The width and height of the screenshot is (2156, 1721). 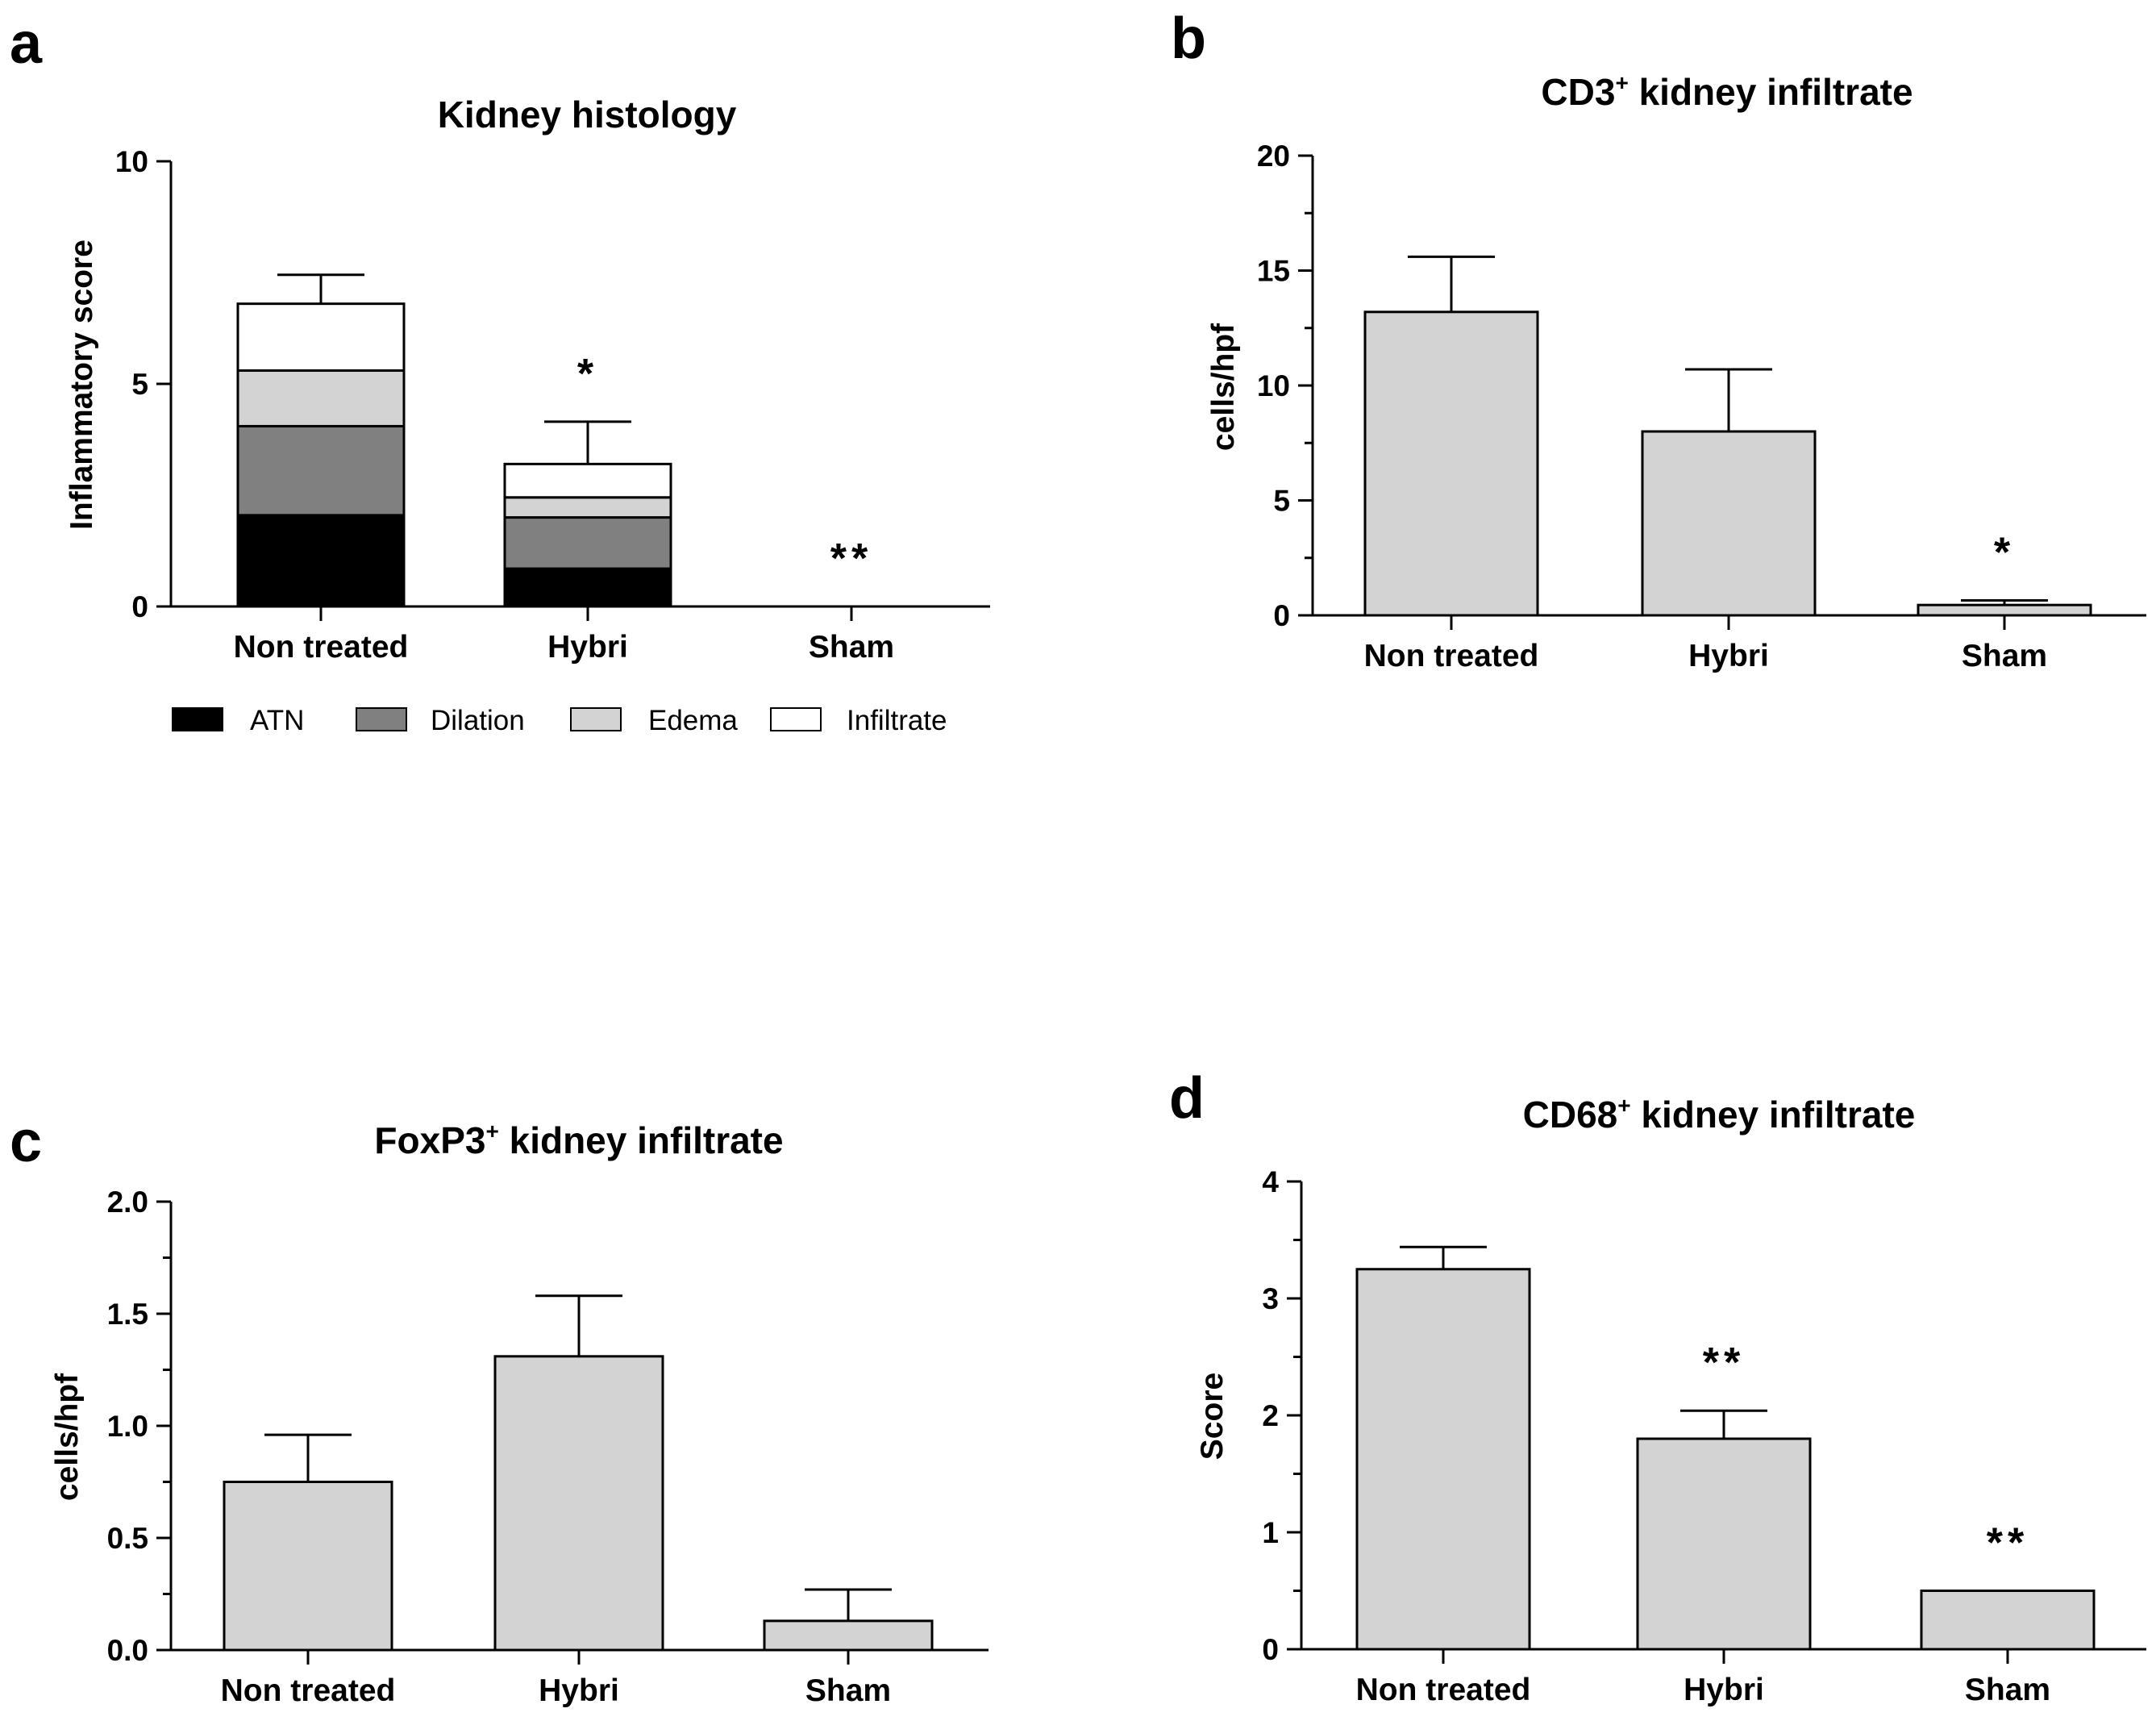 I want to click on panel-d-title-rest: kidney infiltrate, so click(x=1773, y=1115).